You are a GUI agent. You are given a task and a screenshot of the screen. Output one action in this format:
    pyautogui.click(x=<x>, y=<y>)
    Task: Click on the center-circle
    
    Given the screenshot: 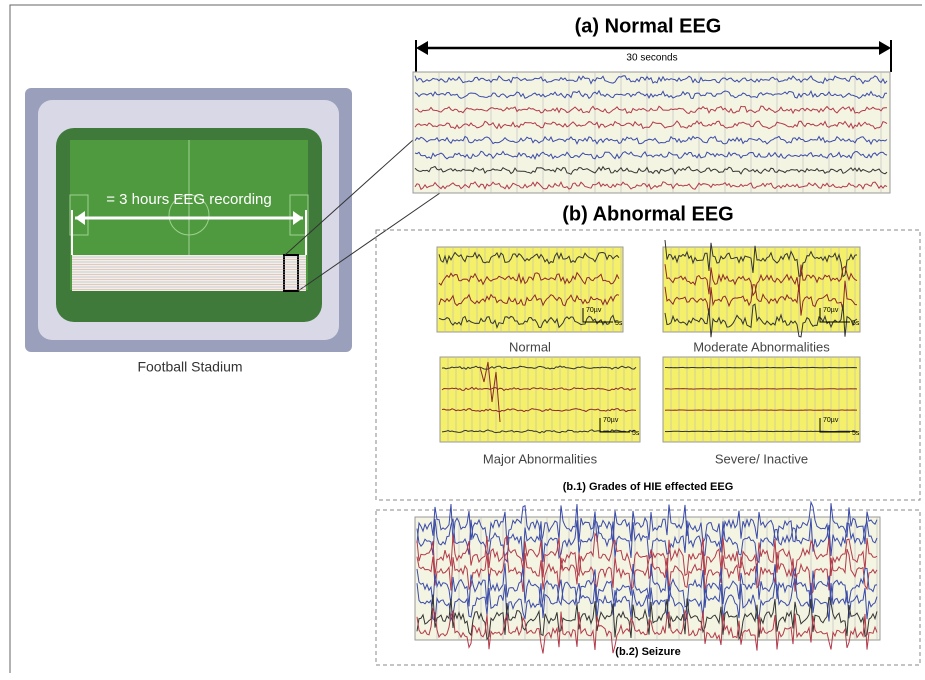 What is the action you would take?
    pyautogui.click(x=189, y=215)
    